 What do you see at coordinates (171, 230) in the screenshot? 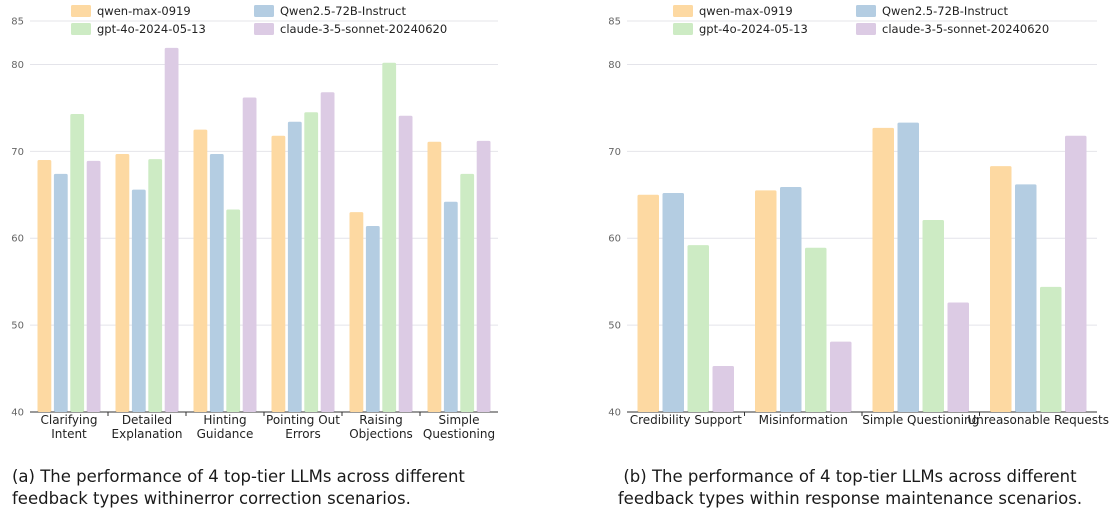
I see `bar-claude-3-5-sonnet-20240620-detailed-explanation` at bounding box center [171, 230].